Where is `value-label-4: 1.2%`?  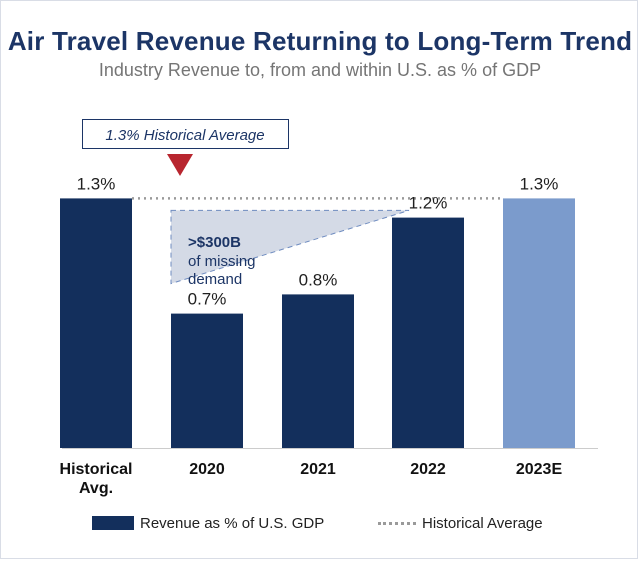
value-label-4: 1.2% is located at coordinates (428, 203).